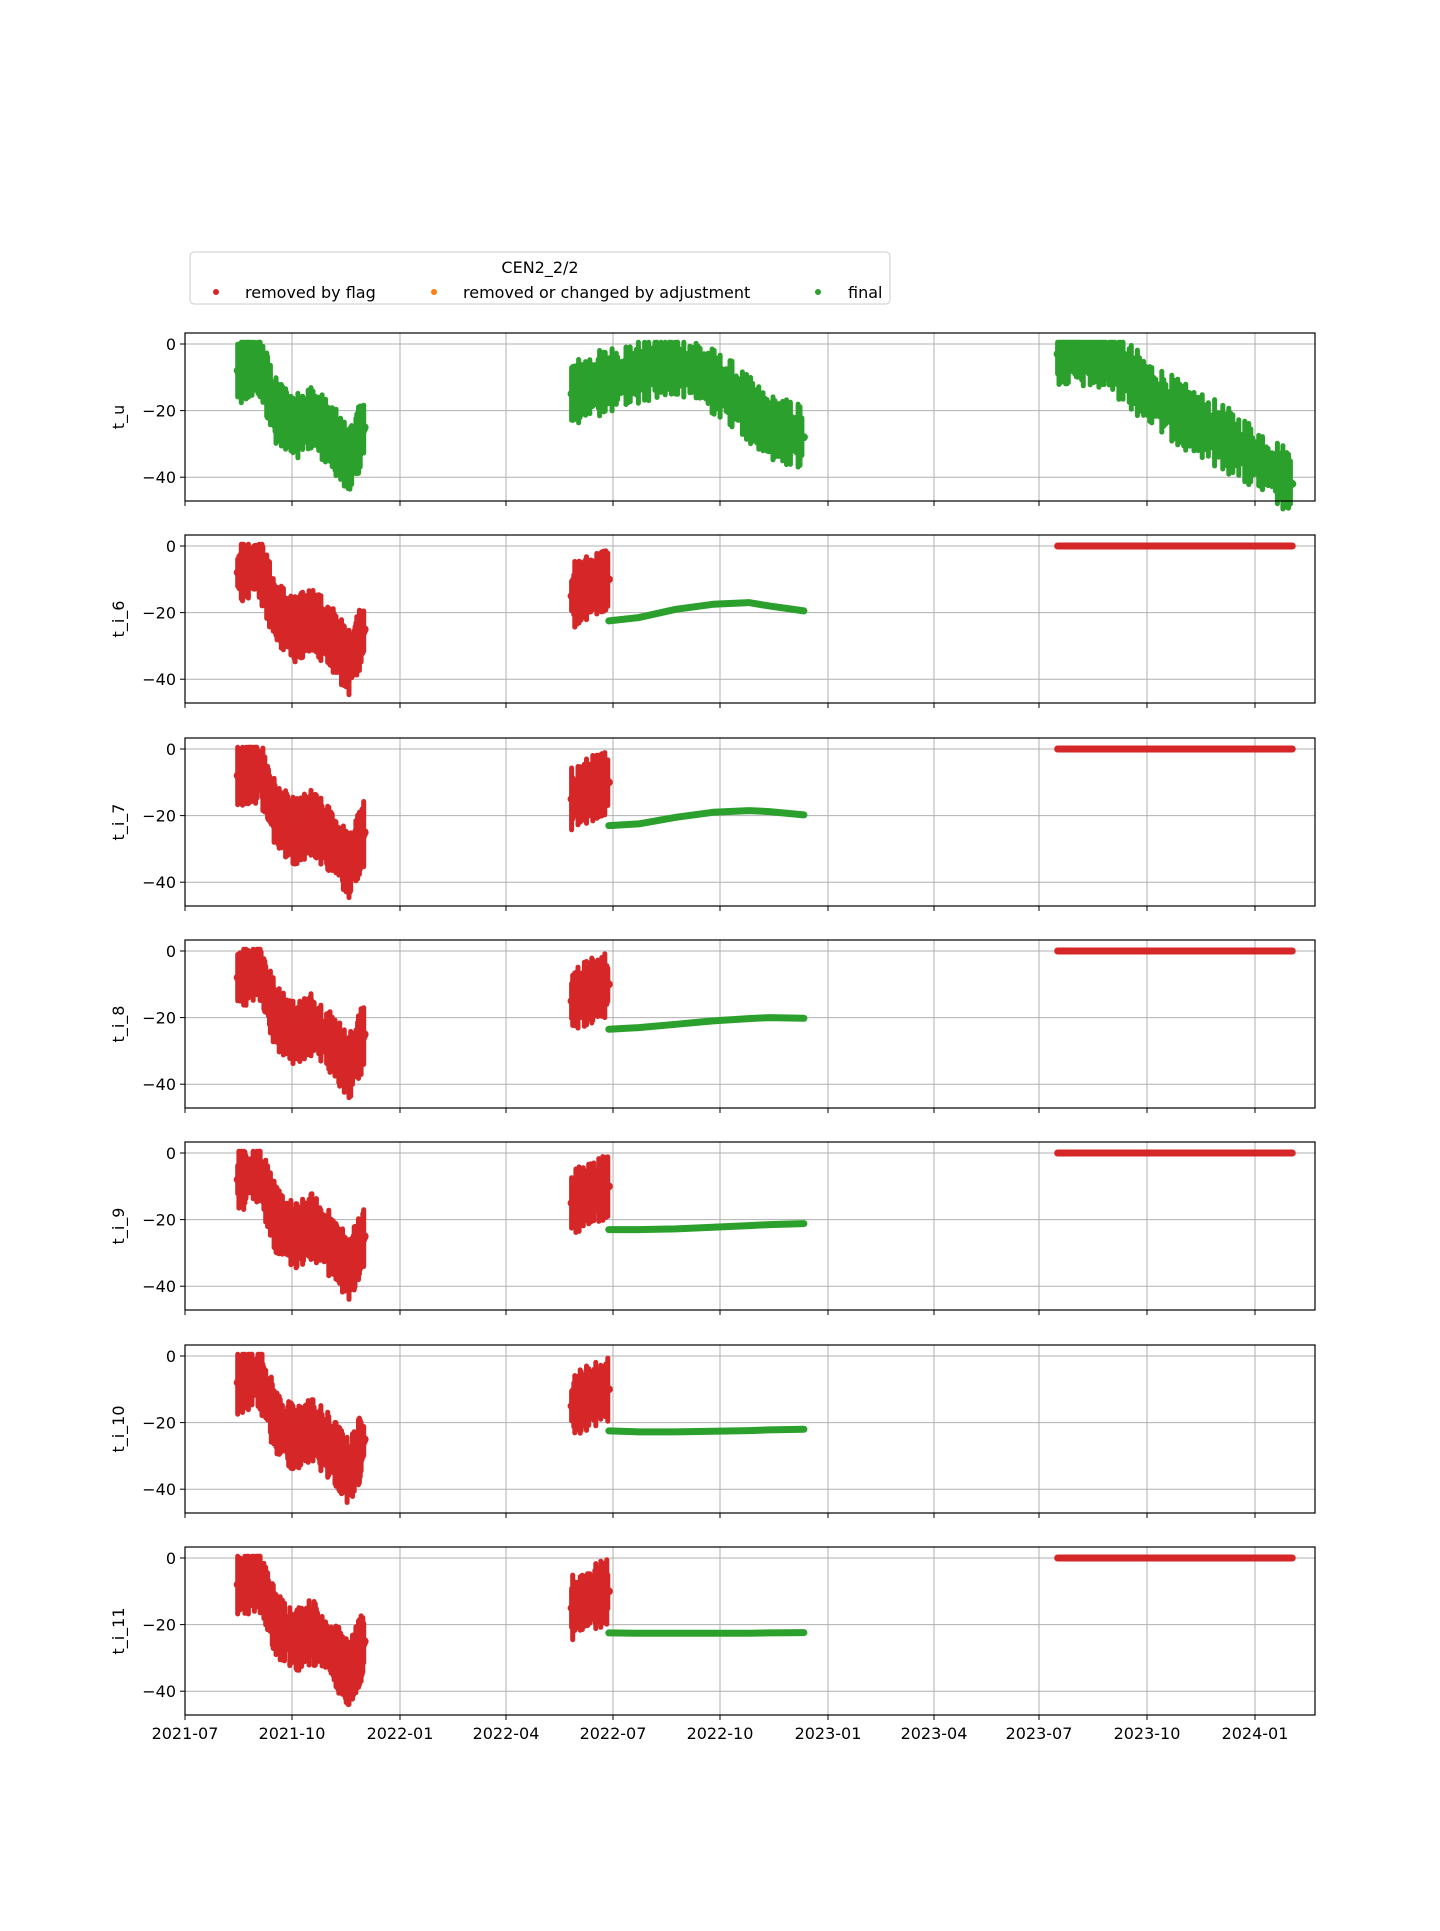  What do you see at coordinates (119, 822) in the screenshot?
I see `y-axis-label: t_i_7` at bounding box center [119, 822].